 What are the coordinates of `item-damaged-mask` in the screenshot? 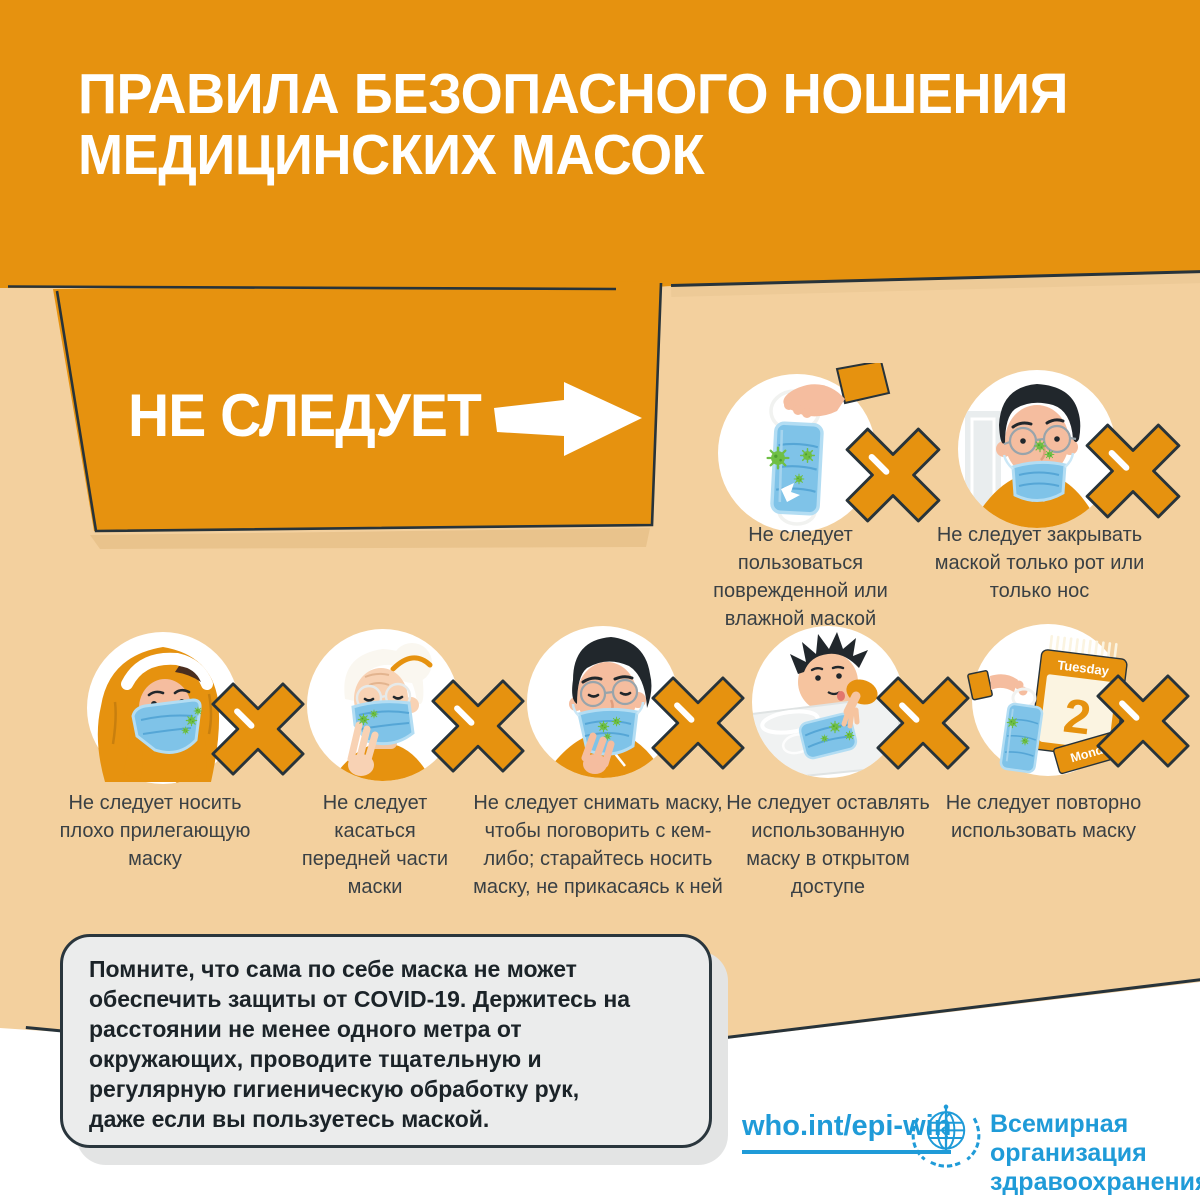 It's located at (831, 453).